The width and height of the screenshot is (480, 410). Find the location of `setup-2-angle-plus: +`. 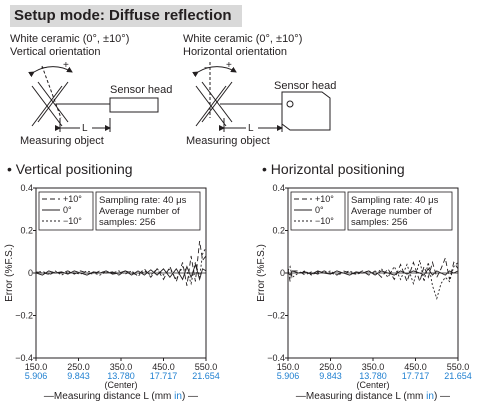

setup-2-angle-plus: + is located at coordinates (229, 65).